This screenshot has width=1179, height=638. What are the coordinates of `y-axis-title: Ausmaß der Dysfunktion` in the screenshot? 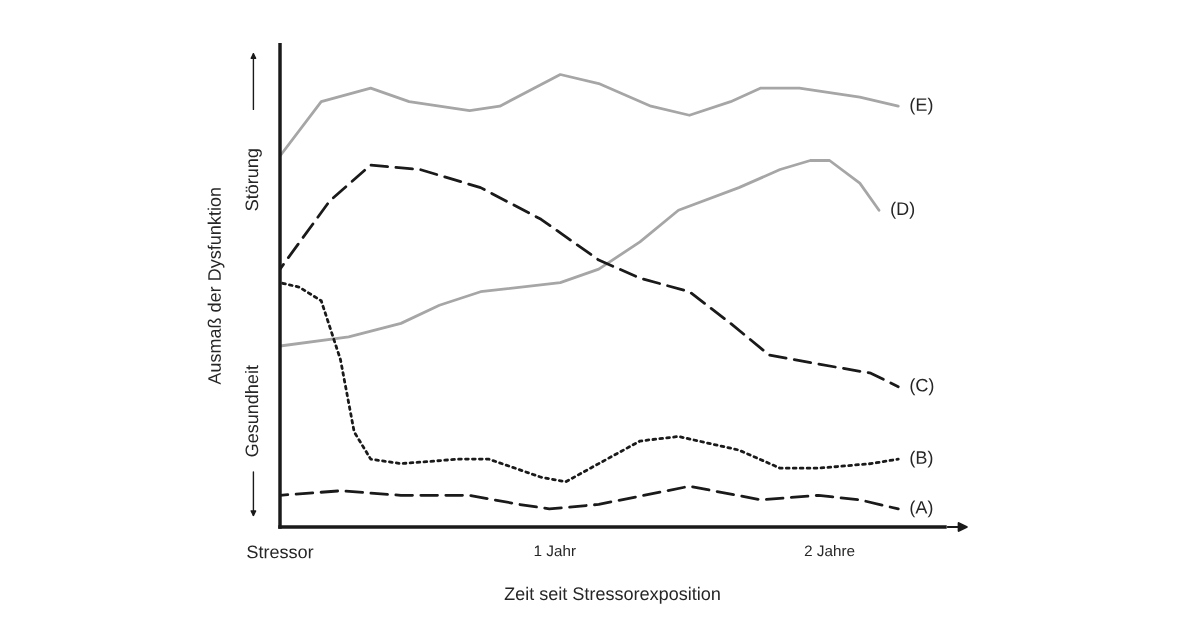 It's located at (216, 286).